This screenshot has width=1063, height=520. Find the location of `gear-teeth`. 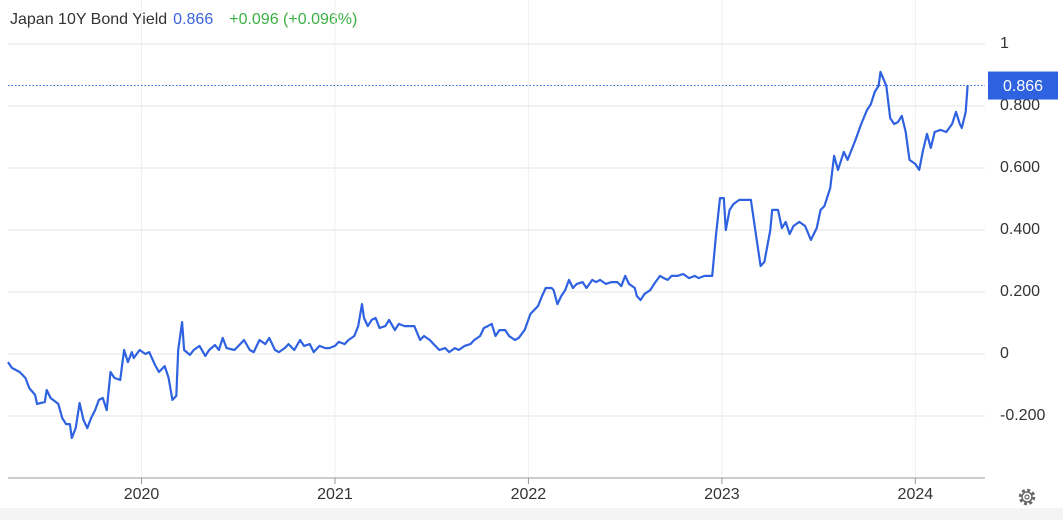

gear-teeth is located at coordinates (1027, 497).